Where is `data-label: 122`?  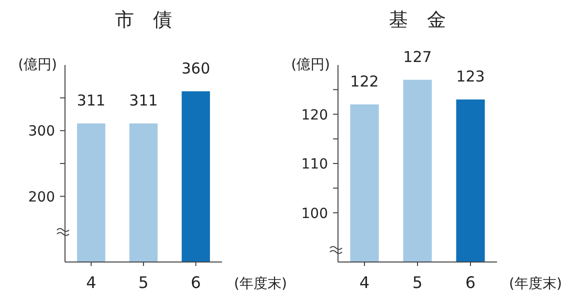 data-label: 122 is located at coordinates (364, 81).